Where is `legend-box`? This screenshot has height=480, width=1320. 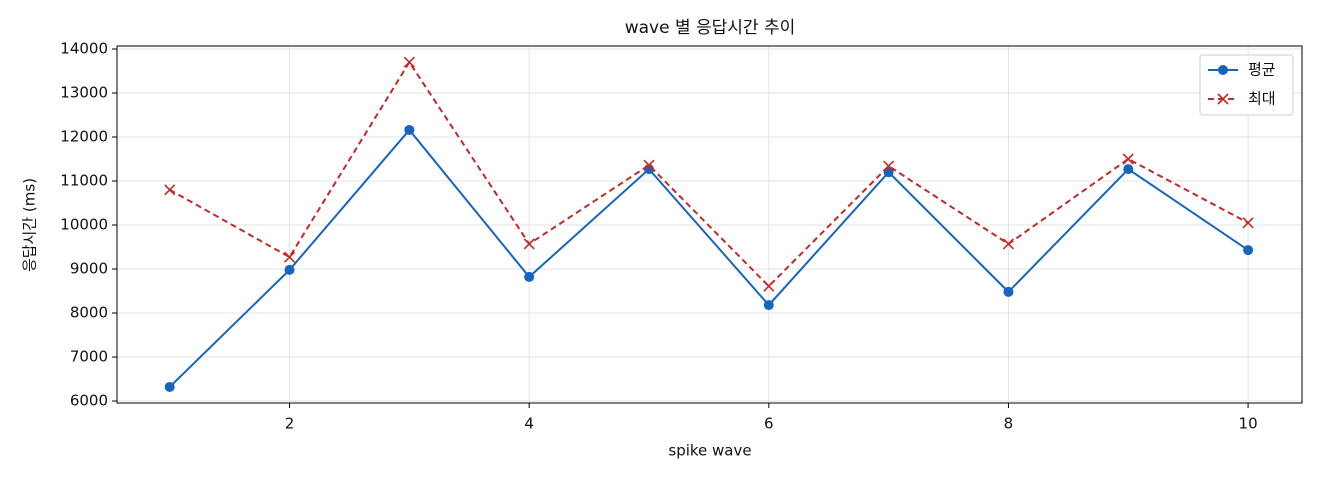
legend-box is located at coordinates (1246, 85).